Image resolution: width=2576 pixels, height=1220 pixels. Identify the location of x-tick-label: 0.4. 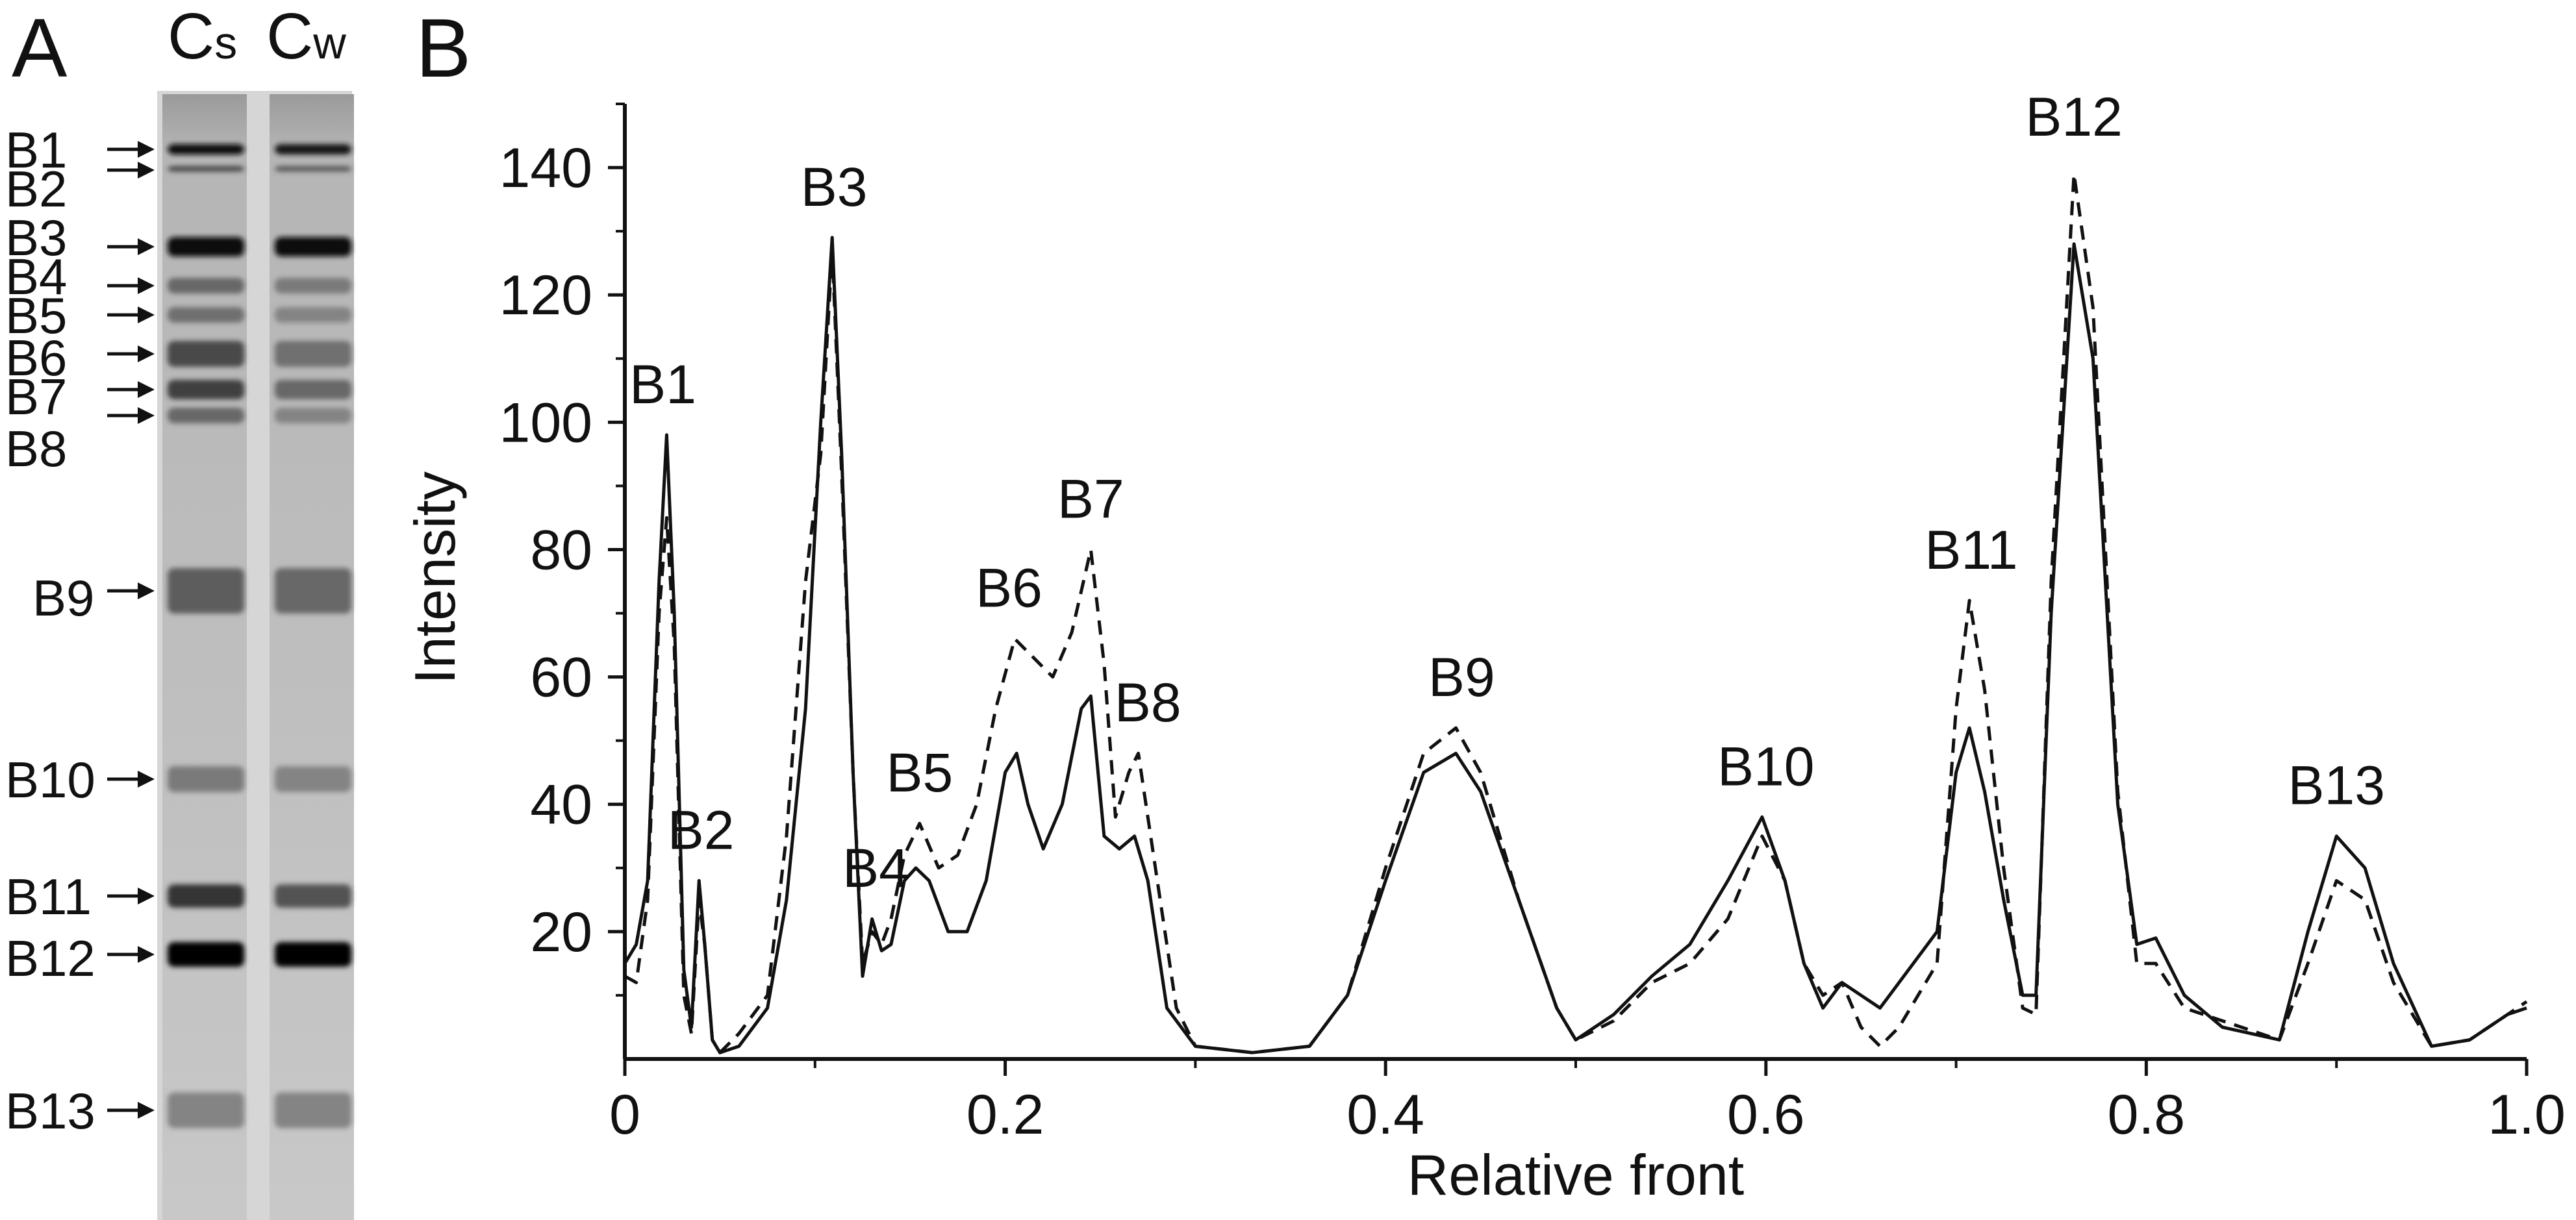
(1385, 1115).